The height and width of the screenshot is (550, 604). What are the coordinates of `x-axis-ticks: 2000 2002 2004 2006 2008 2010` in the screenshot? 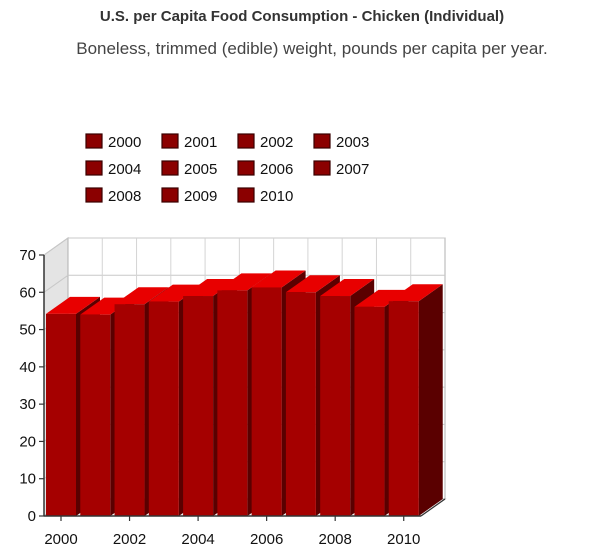 It's located at (232, 532).